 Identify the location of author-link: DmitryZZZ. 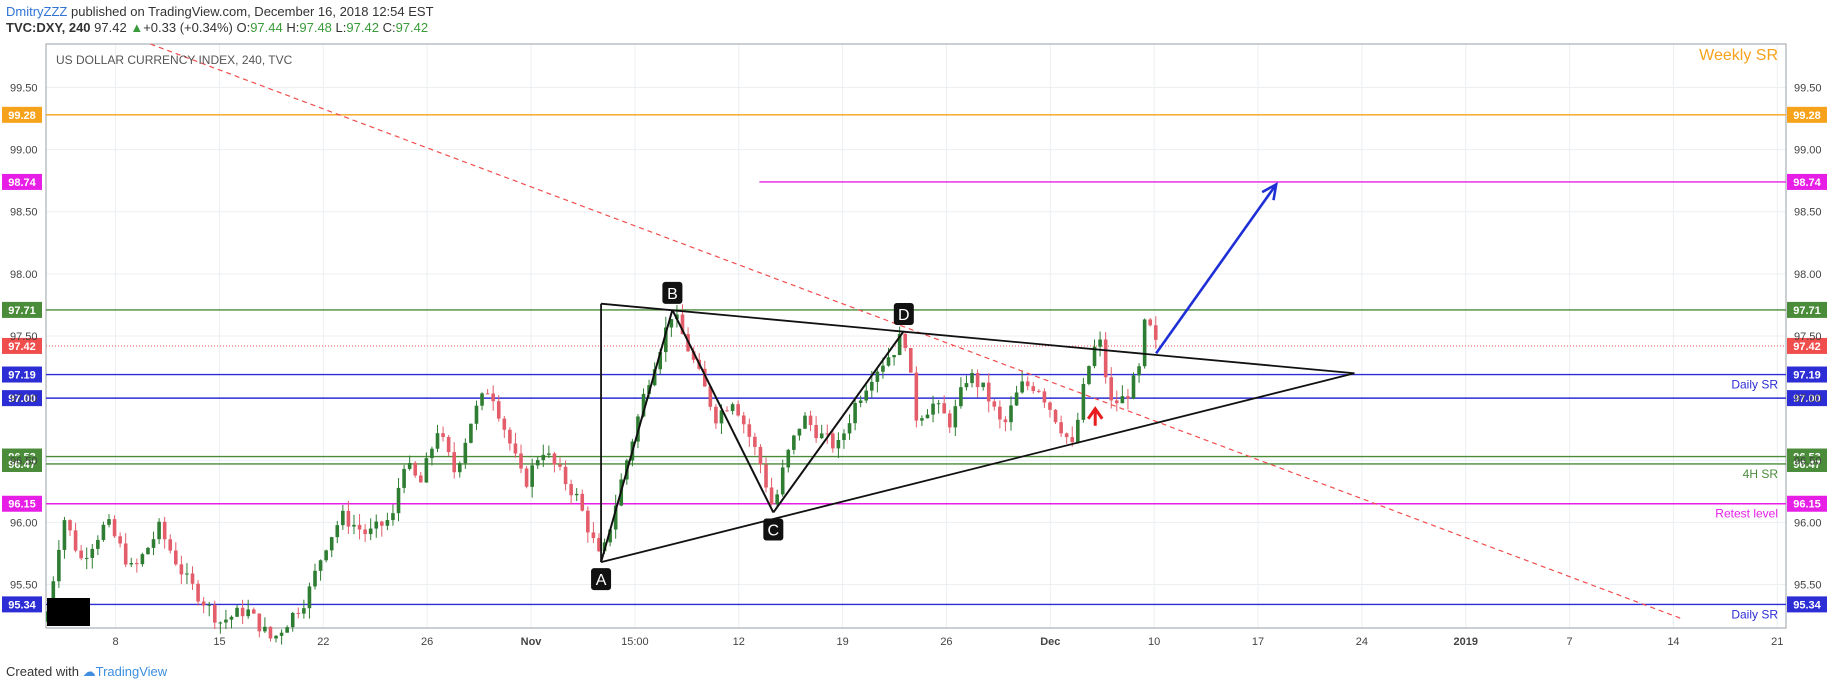
(37, 11).